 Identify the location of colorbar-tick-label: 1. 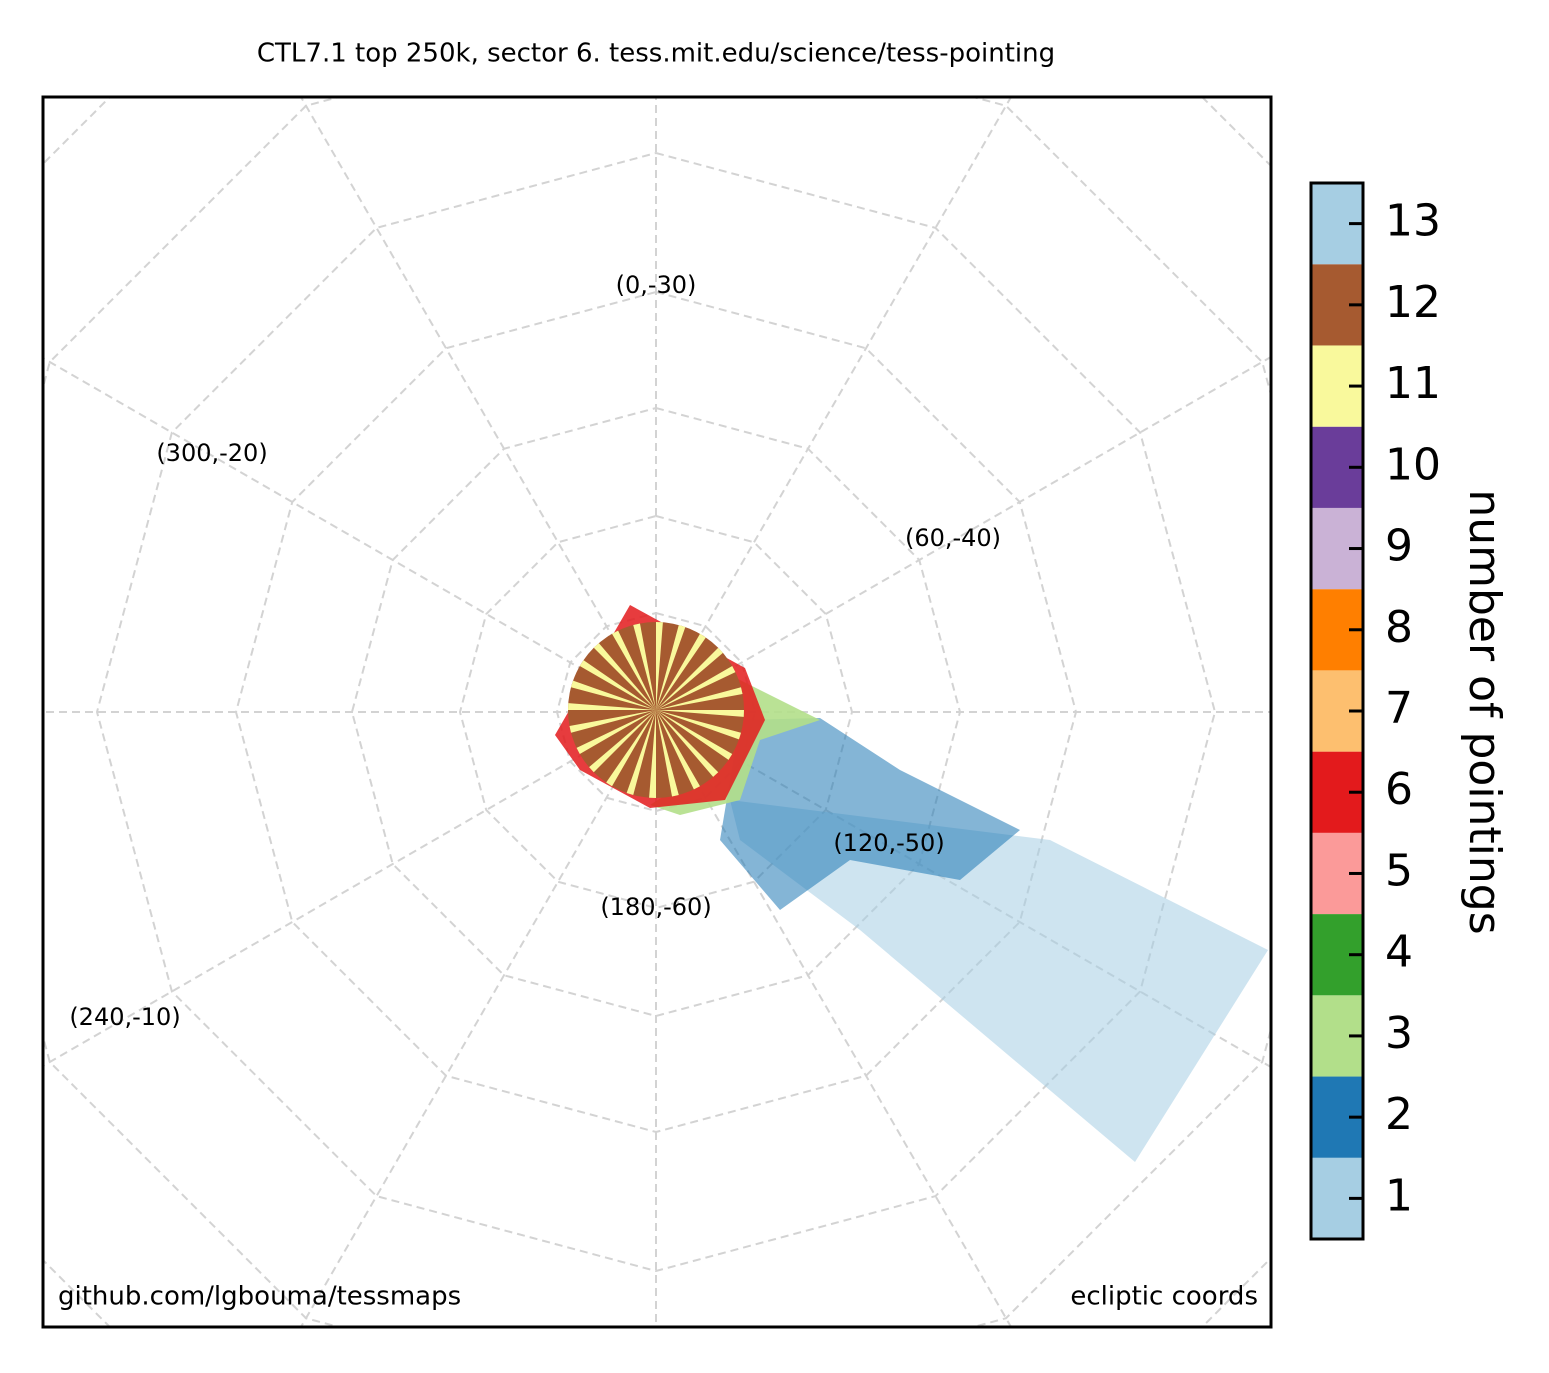
(1399, 1195).